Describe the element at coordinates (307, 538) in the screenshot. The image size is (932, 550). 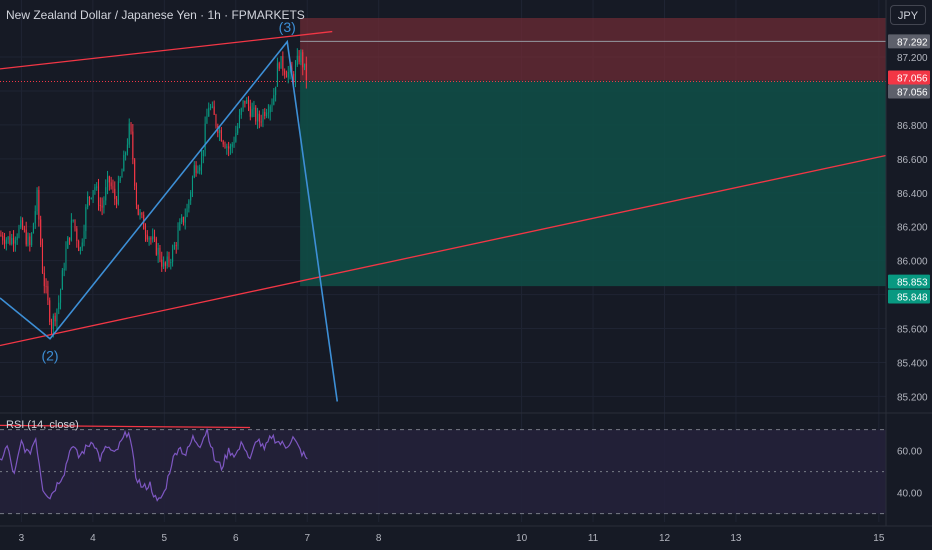
I see `time-axis-label: 7` at that location.